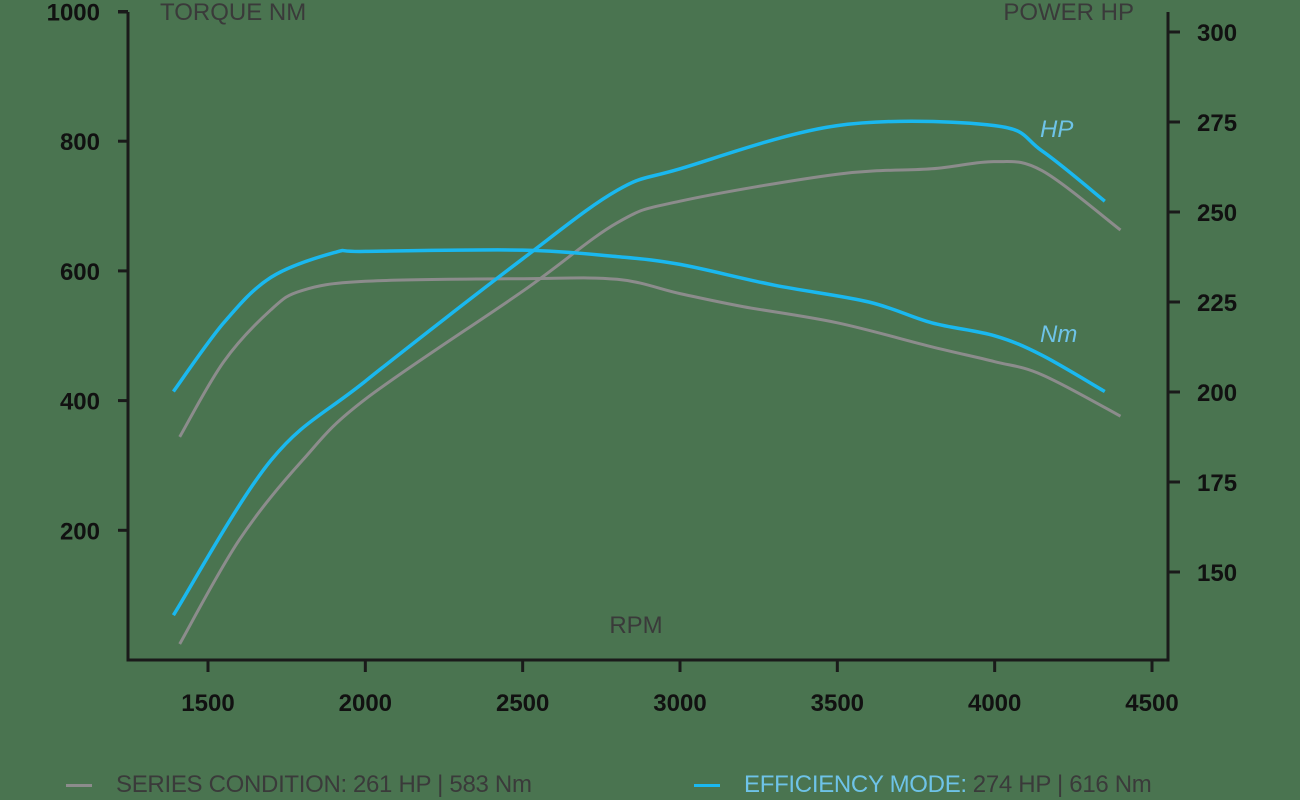  What do you see at coordinates (1151, 703) in the screenshot?
I see `x-axis-tick-label: 4500` at bounding box center [1151, 703].